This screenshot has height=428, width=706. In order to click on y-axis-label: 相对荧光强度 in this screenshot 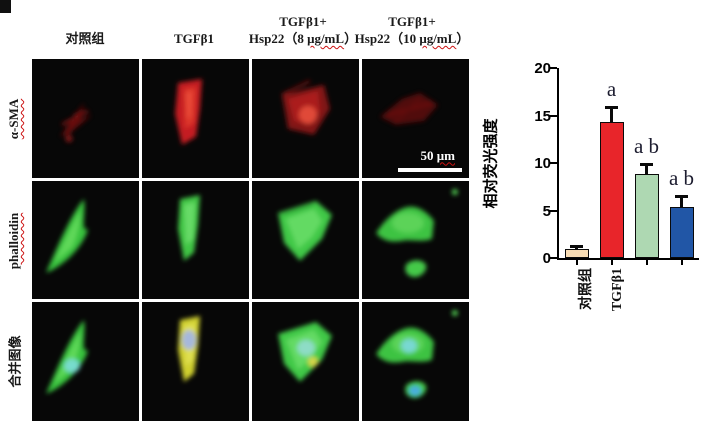, I will do `click(491, 163)`.